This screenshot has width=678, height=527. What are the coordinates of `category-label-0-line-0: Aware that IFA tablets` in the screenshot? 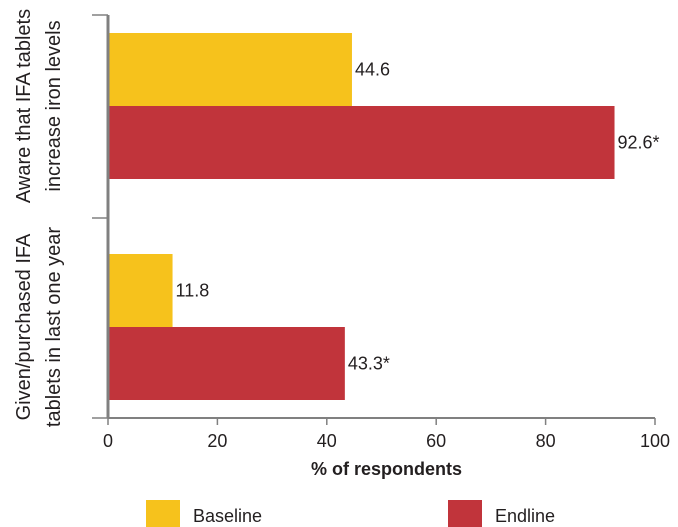 It's located at (24, 106).